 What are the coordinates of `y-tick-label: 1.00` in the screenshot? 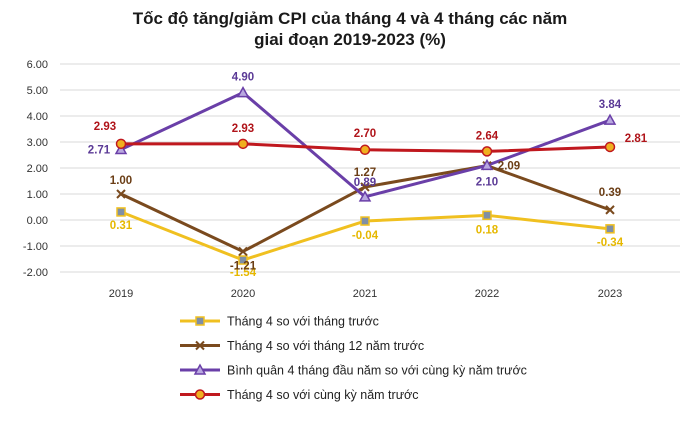 It's located at (37, 195).